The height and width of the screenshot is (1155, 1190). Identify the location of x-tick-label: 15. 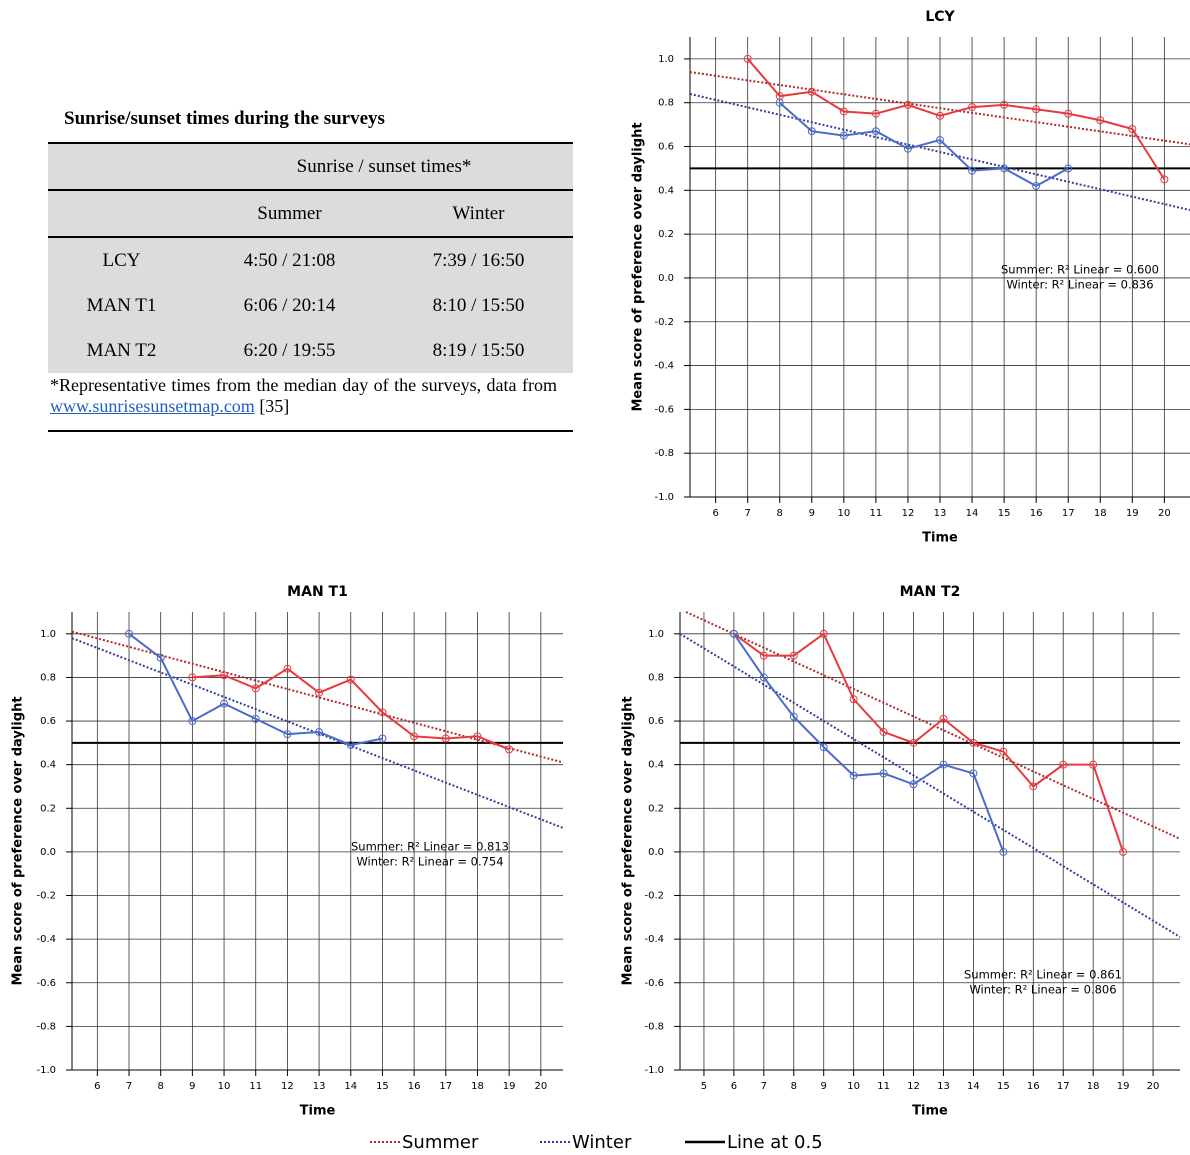
(1003, 1086).